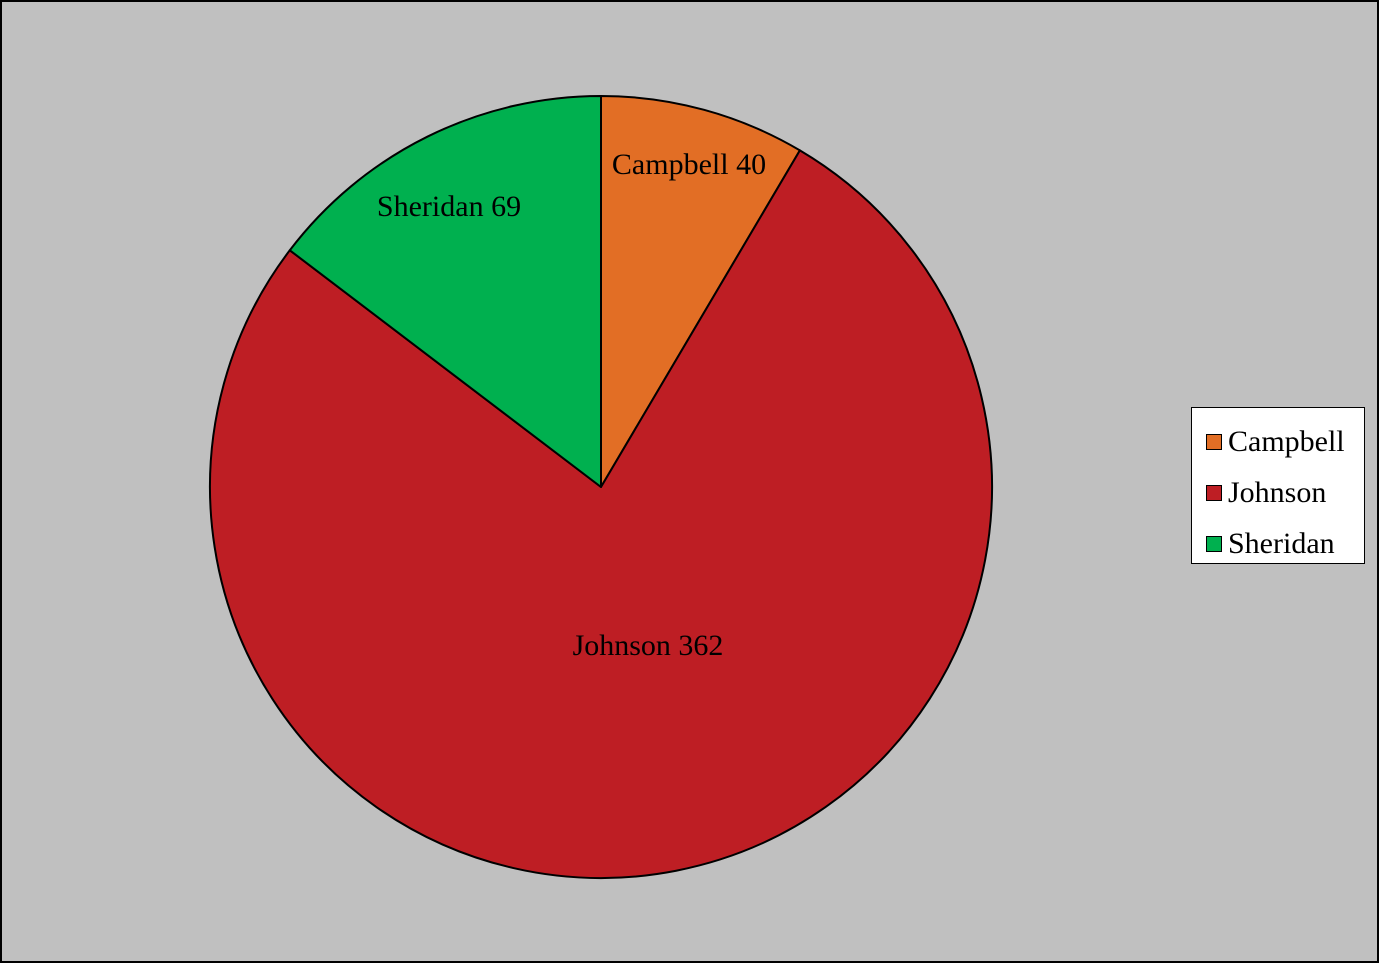 This screenshot has height=965, width=1379. I want to click on legend-label-sheridan: Sheridan, so click(1281, 543).